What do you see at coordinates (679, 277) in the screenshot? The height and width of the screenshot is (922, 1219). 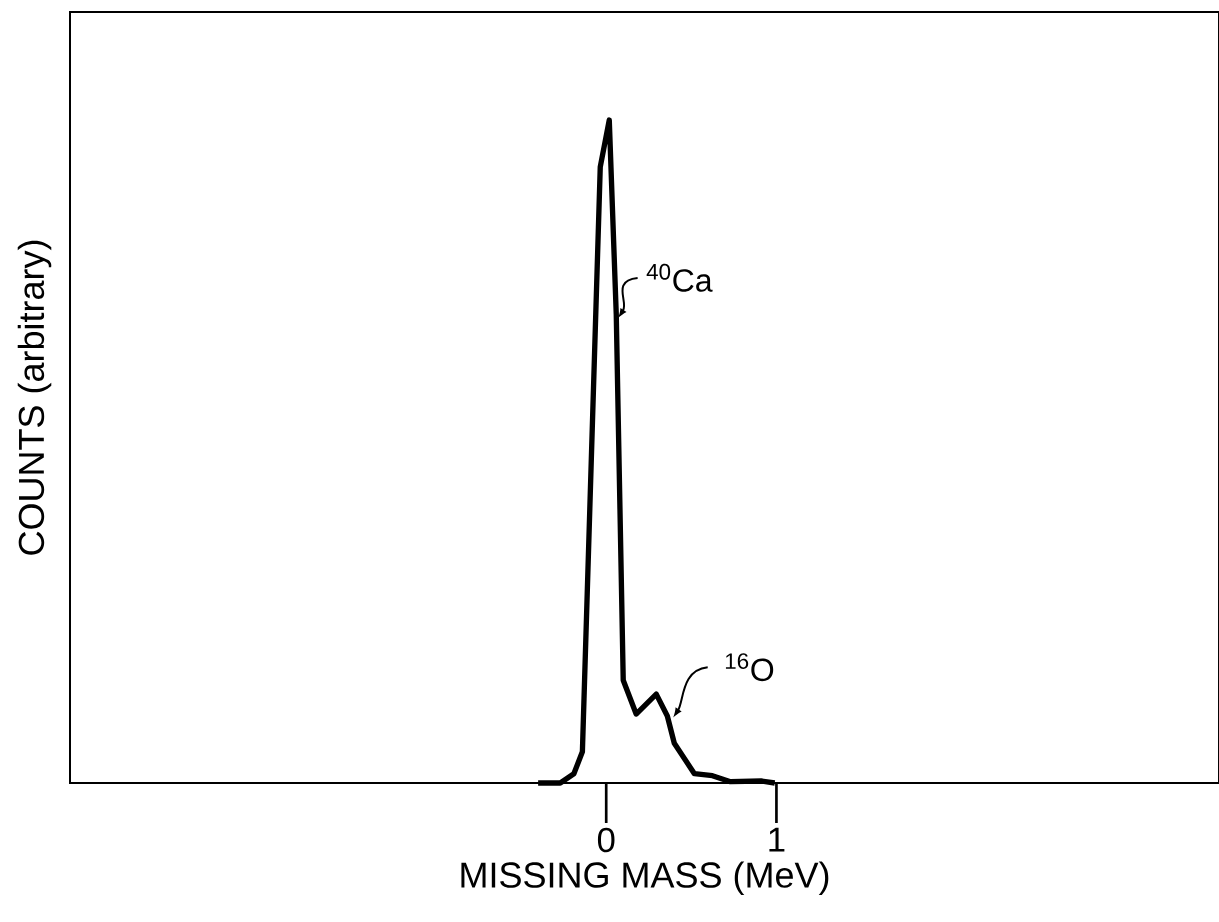 I see `annotation: $^{40}$Ca` at bounding box center [679, 277].